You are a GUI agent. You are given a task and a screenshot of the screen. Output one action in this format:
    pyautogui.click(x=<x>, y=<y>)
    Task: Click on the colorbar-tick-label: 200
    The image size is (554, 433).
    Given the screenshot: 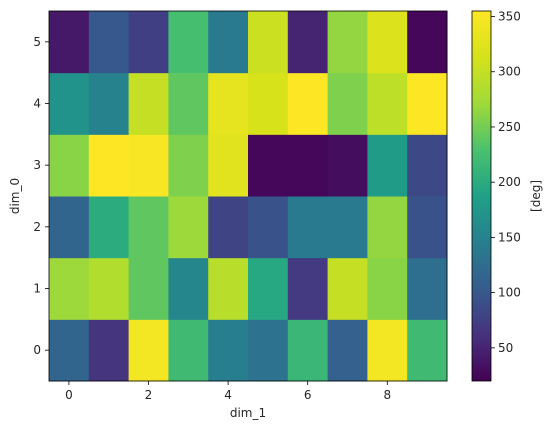 What is the action you would take?
    pyautogui.click(x=509, y=182)
    